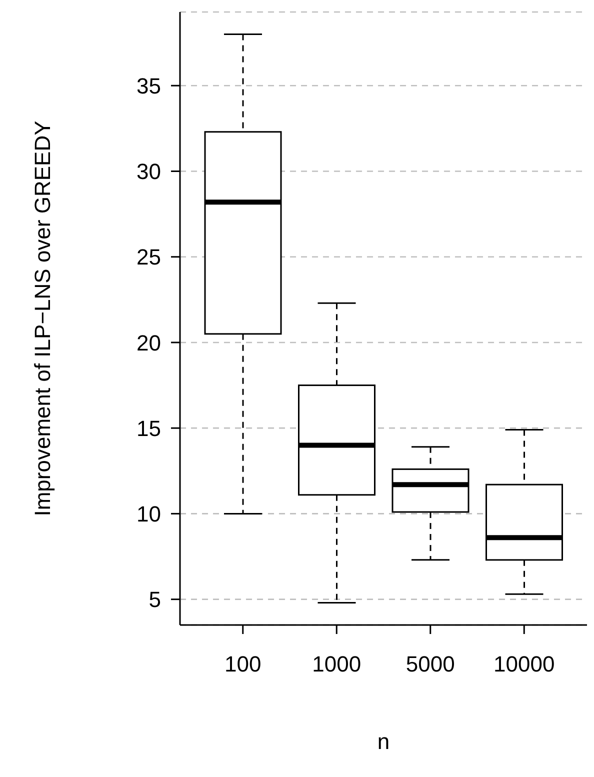 The image size is (594, 777). I want to click on x-tick-label: 10000, so click(524, 664).